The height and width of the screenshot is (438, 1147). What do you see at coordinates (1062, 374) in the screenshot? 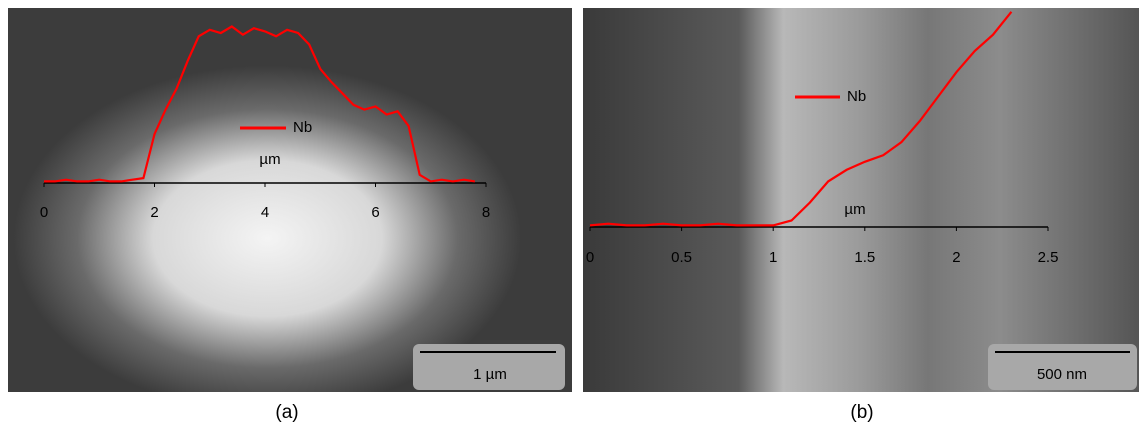
I see `scale-bar-label: 500 nm` at bounding box center [1062, 374].